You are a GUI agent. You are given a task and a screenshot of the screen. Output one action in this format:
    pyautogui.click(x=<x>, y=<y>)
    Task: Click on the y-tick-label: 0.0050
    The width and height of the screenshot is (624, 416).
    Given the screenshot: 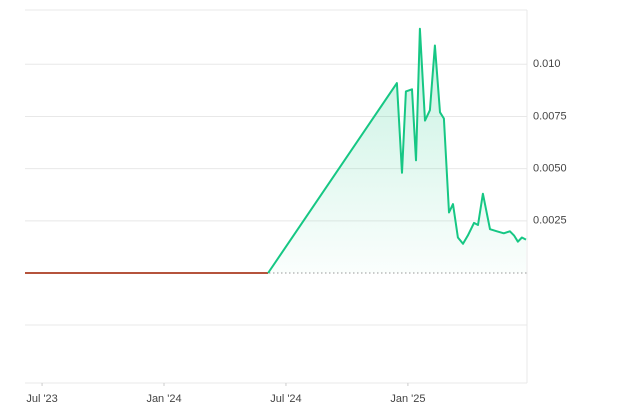 What is the action you would take?
    pyautogui.click(x=550, y=169)
    